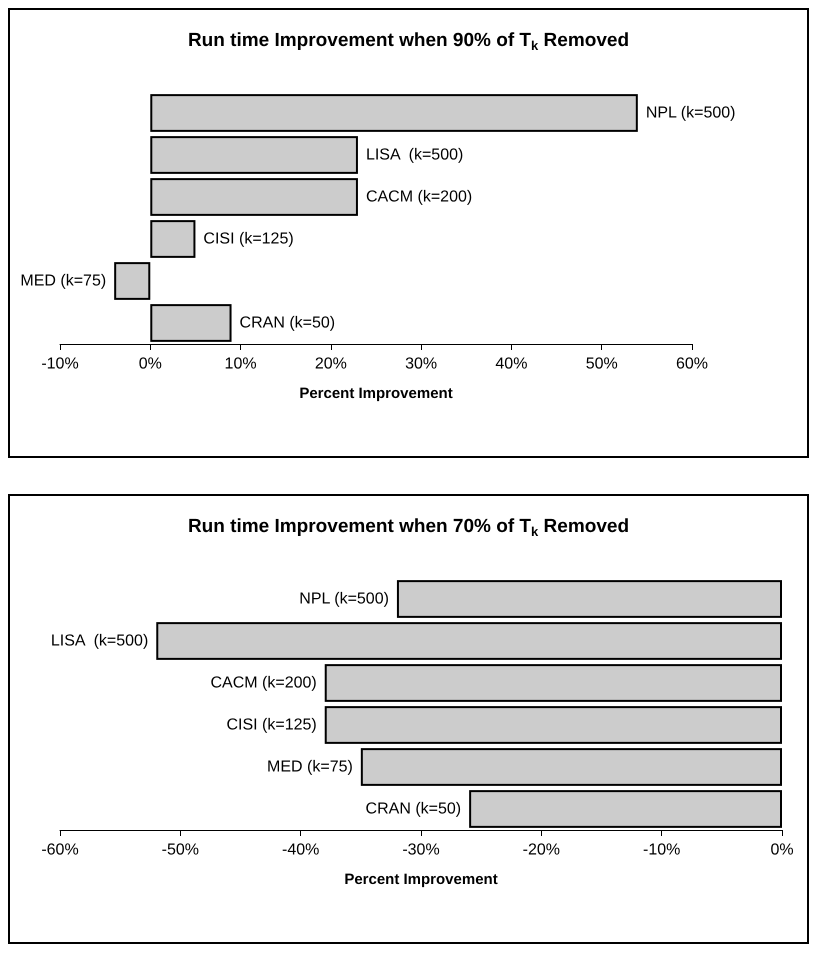 The height and width of the screenshot is (969, 821). Describe the element at coordinates (421, 364) in the screenshot. I see `x-tick-label: 30%` at that location.